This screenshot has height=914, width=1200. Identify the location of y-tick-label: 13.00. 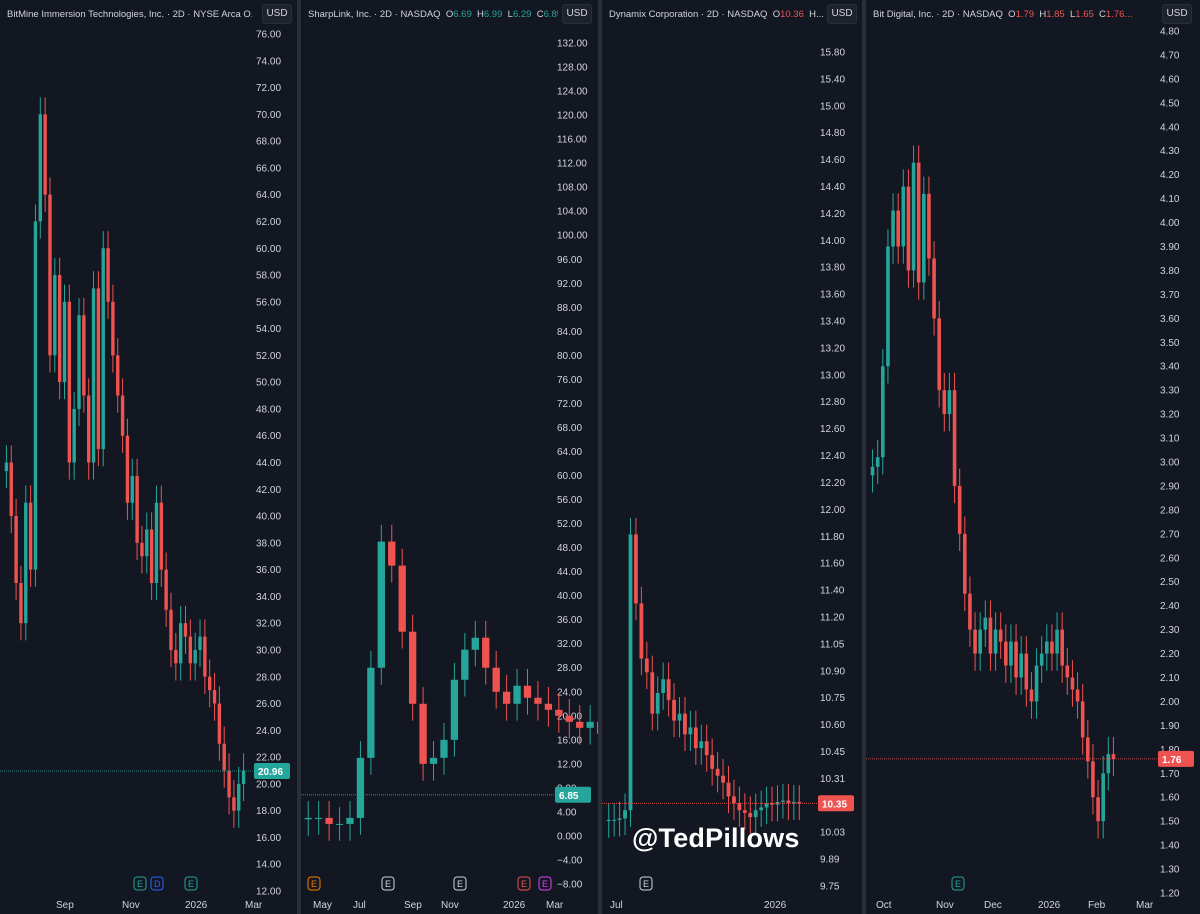
(832, 375).